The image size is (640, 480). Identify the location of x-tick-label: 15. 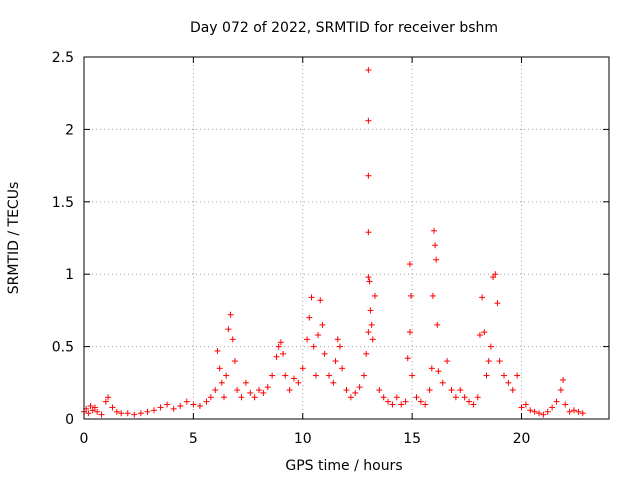
(412, 439).